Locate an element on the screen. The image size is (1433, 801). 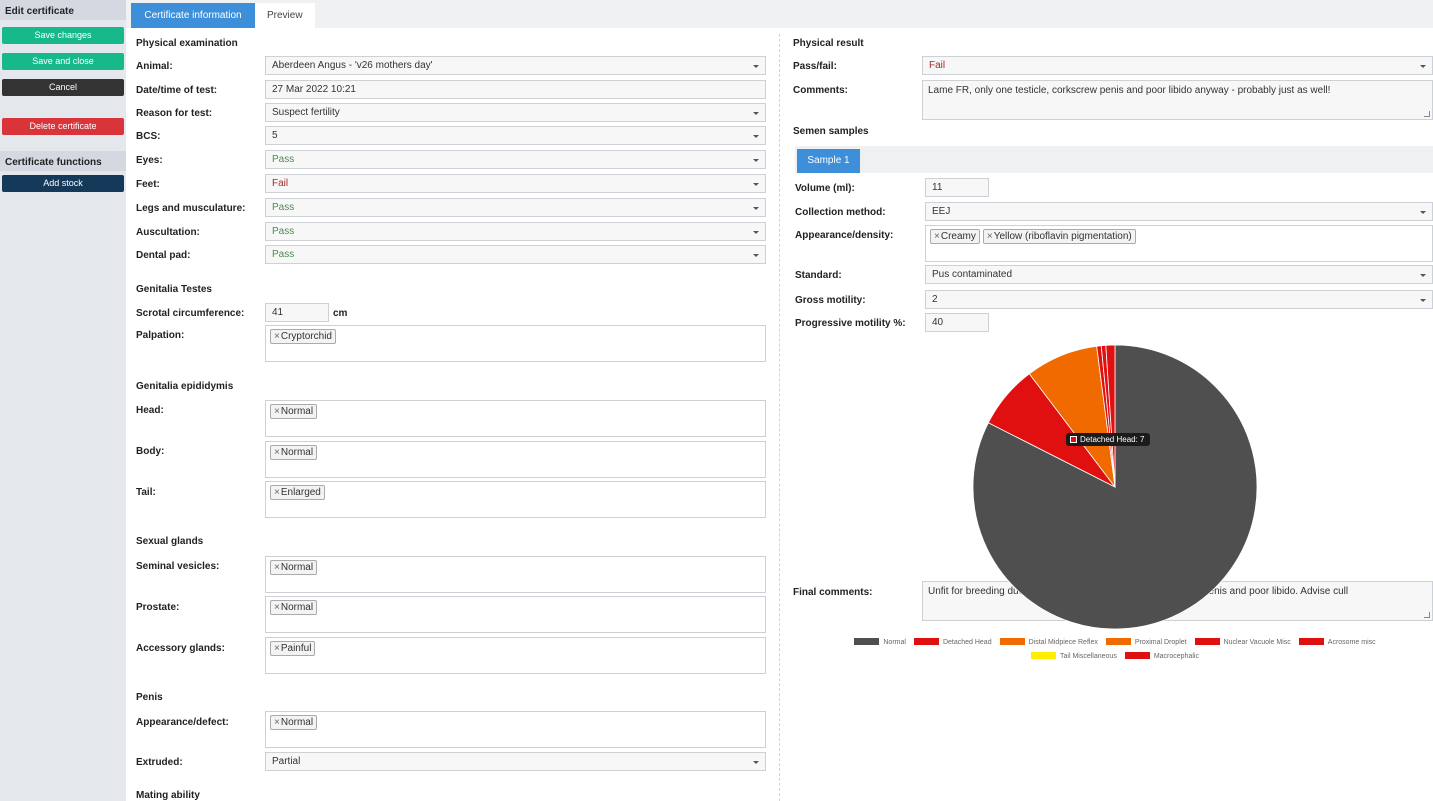
accessory-glands-tags: ×Painful is located at coordinates (515, 655).